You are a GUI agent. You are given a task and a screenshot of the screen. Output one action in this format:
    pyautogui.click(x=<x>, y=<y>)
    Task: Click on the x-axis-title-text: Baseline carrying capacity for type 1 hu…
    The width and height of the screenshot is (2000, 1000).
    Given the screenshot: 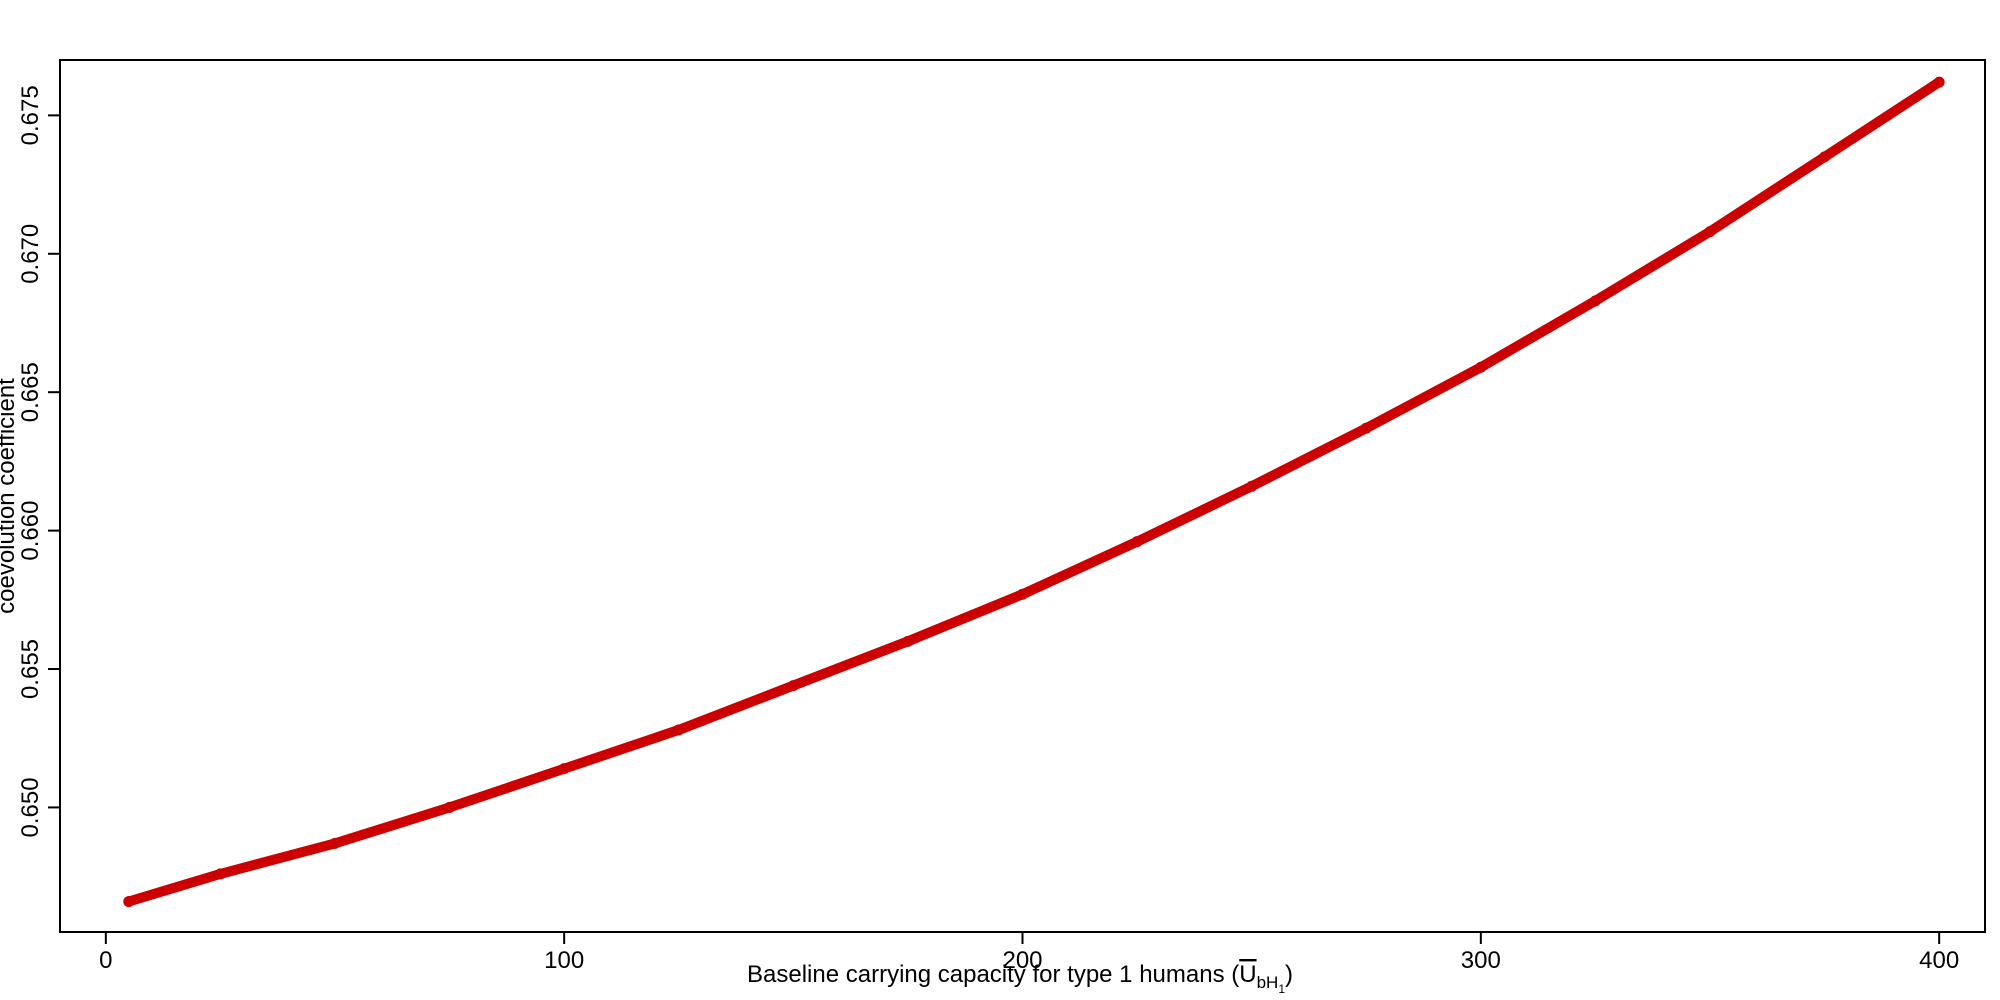 What is the action you would take?
    pyautogui.click(x=993, y=974)
    